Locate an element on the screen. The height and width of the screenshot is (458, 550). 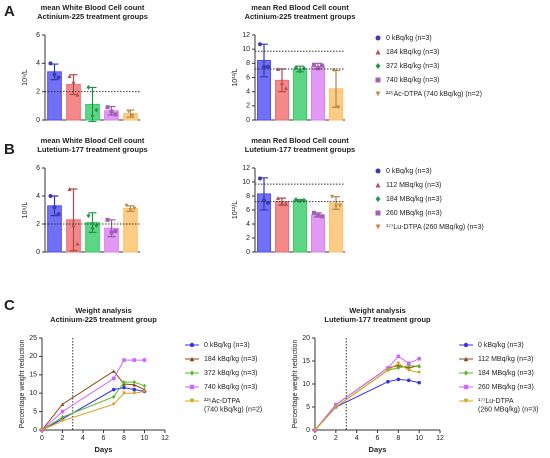
y-axis-label: 10⁹/L is located at coordinates (25, 210).